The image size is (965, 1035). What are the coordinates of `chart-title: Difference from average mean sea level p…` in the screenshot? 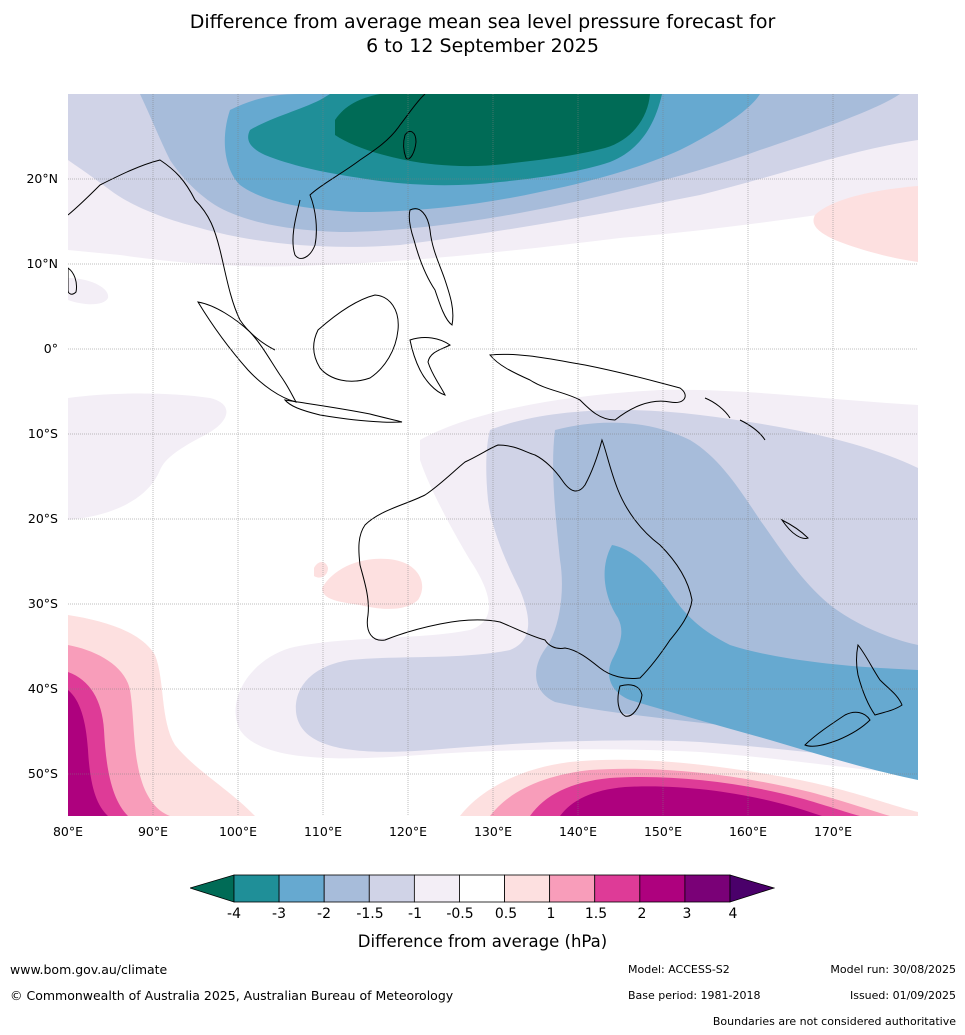 It's located at (482, 34).